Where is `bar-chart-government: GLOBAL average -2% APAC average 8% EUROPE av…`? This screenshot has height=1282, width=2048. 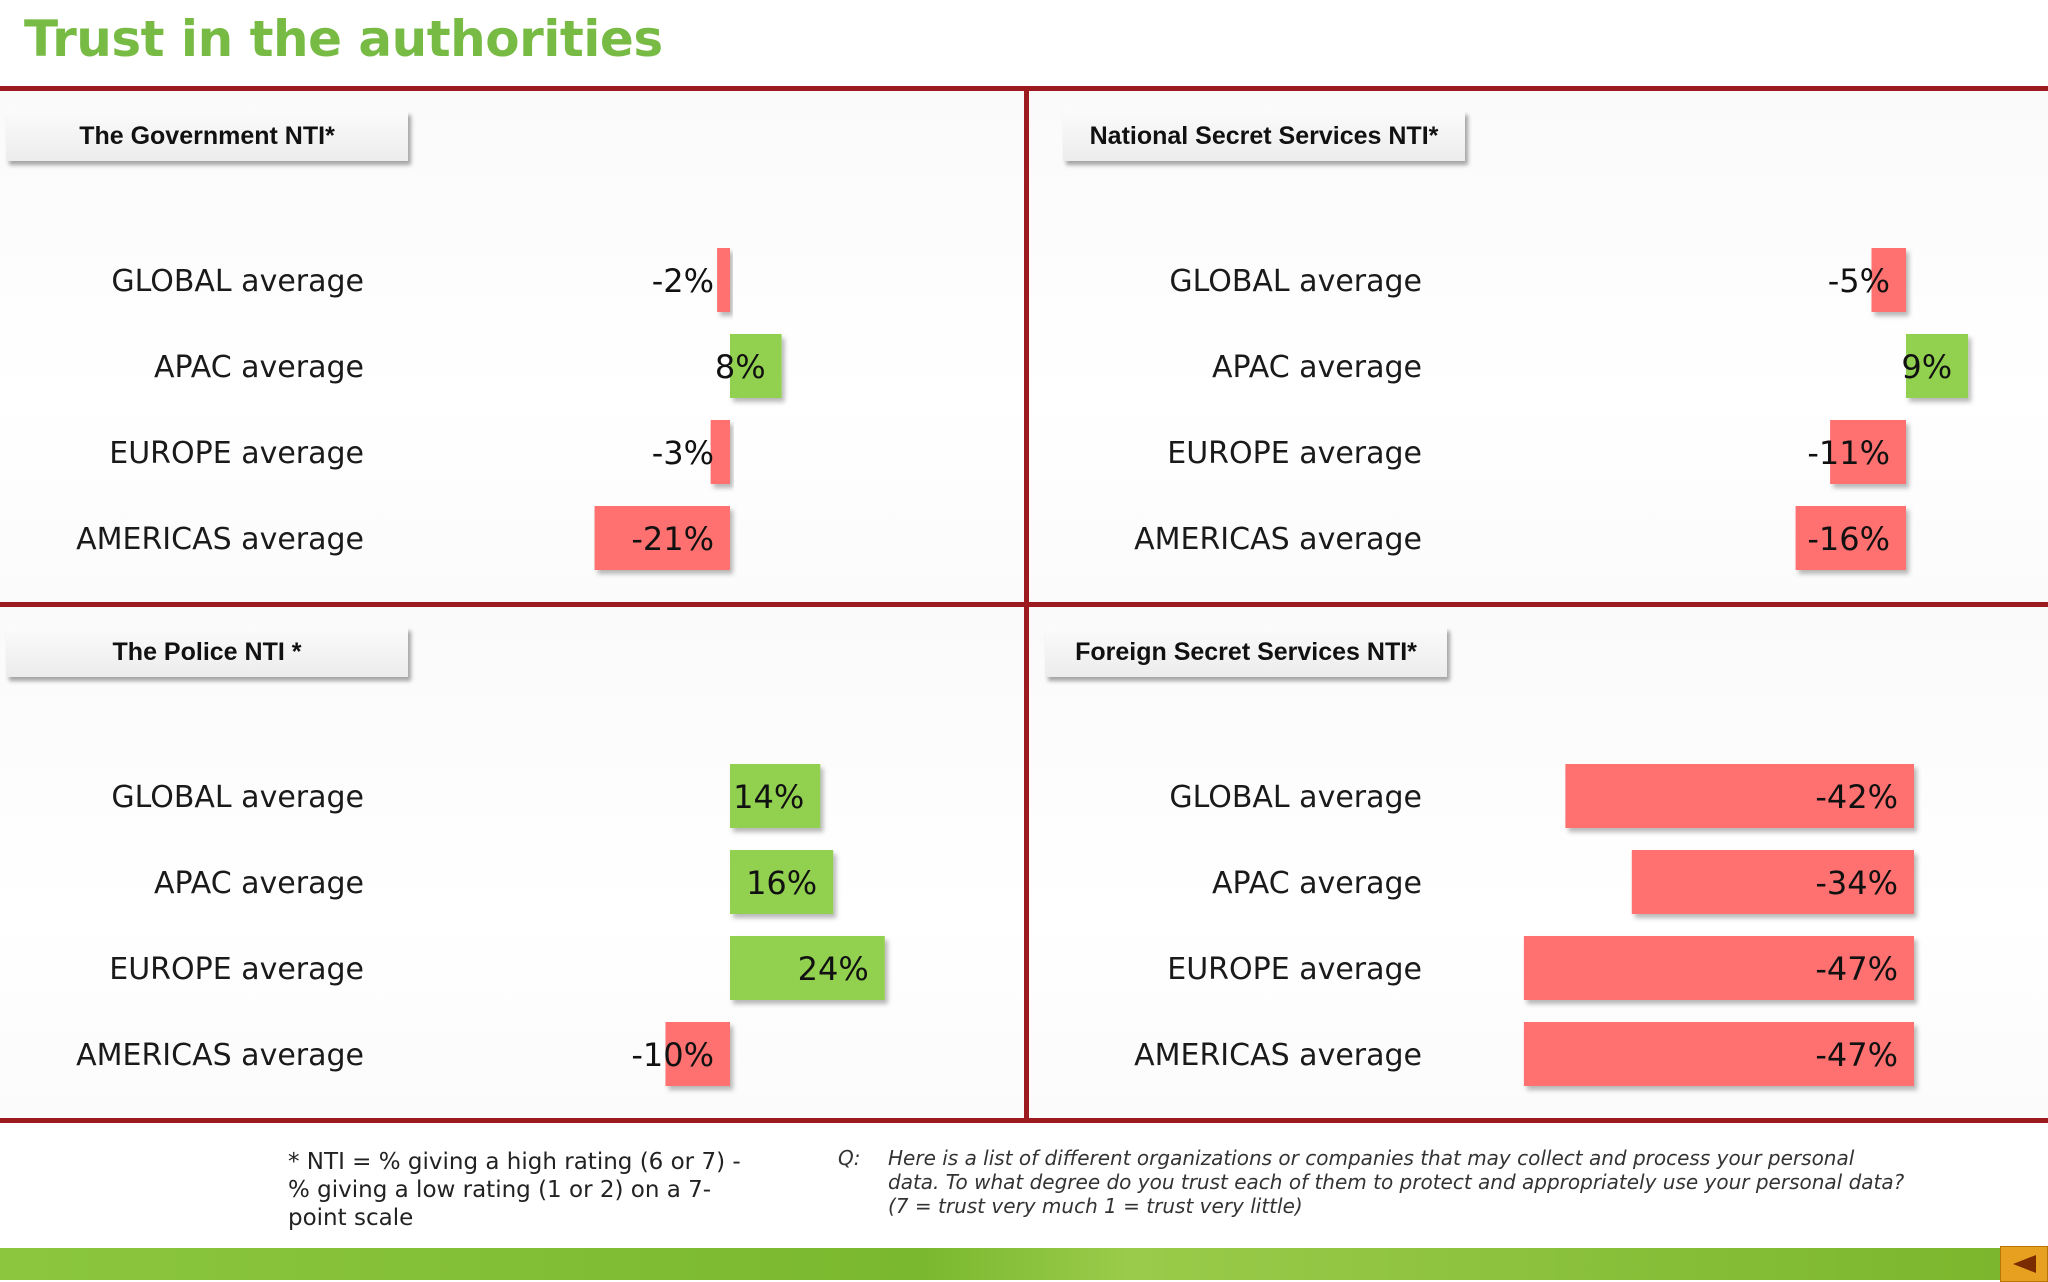 bar-chart-government: GLOBAL average -2% APAC average 8% EUROPE av… is located at coordinates (429, 409).